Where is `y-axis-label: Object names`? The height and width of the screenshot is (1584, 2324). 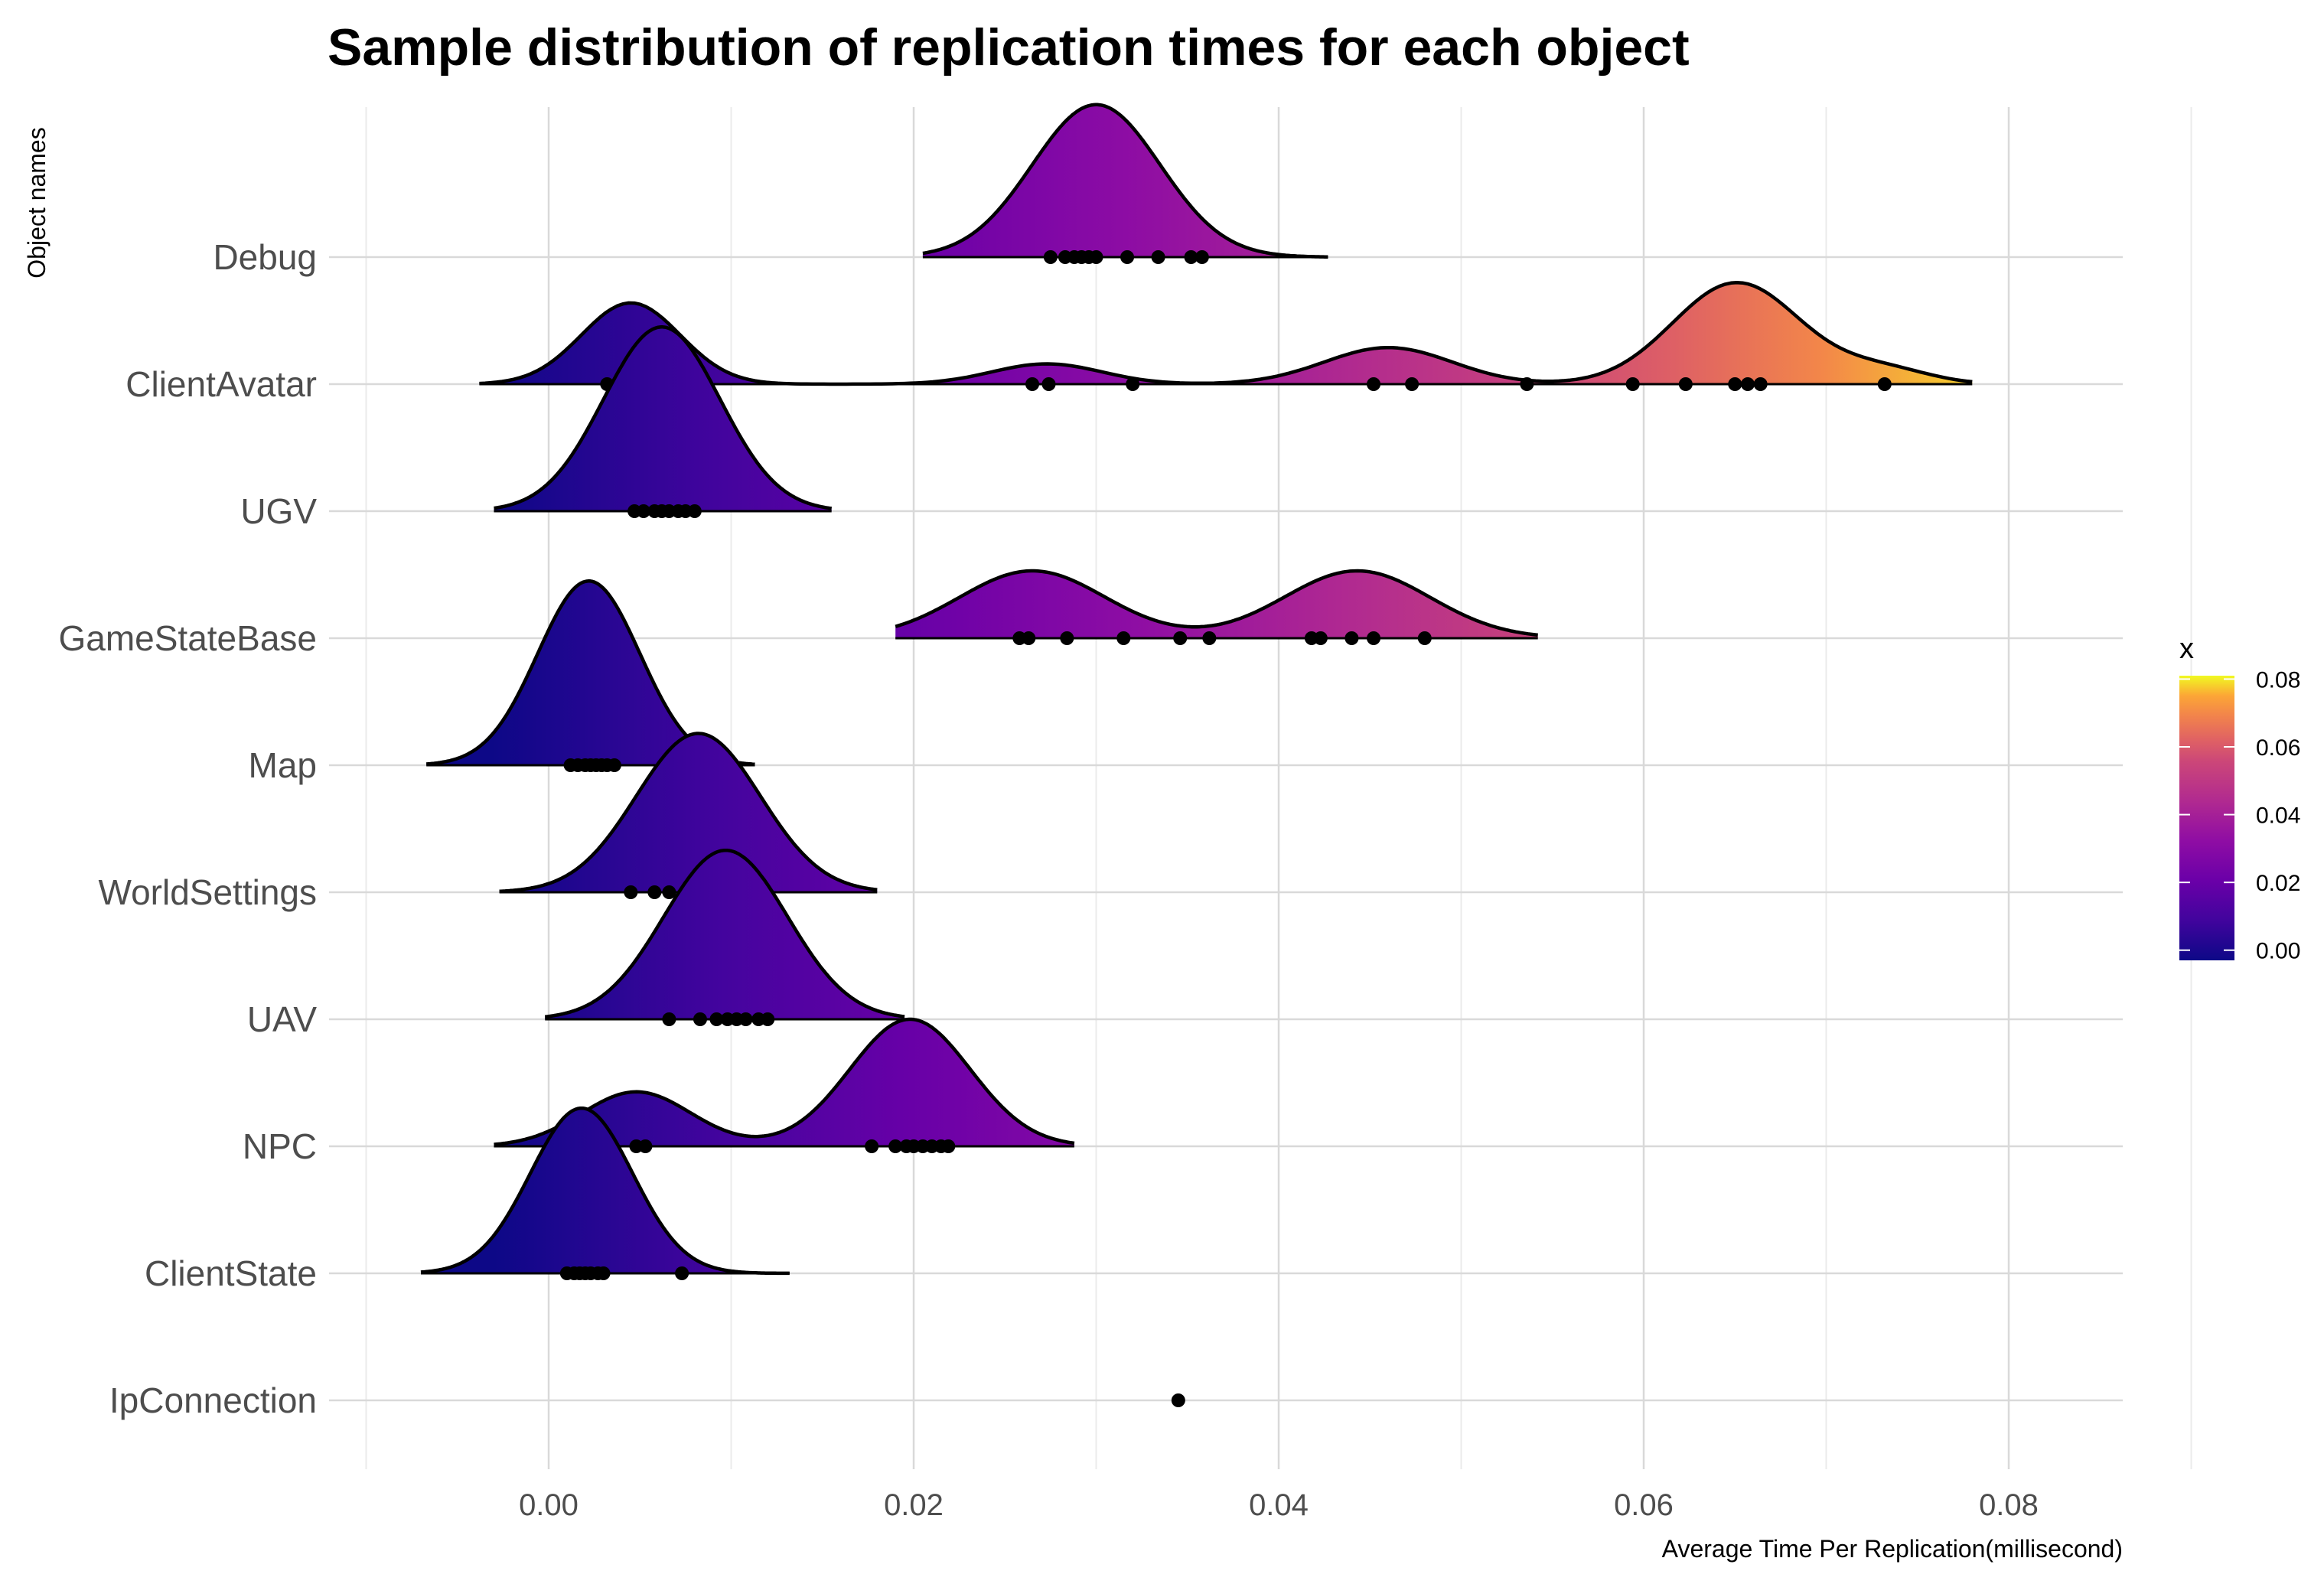
y-axis-label: Object names is located at coordinates (37, 202).